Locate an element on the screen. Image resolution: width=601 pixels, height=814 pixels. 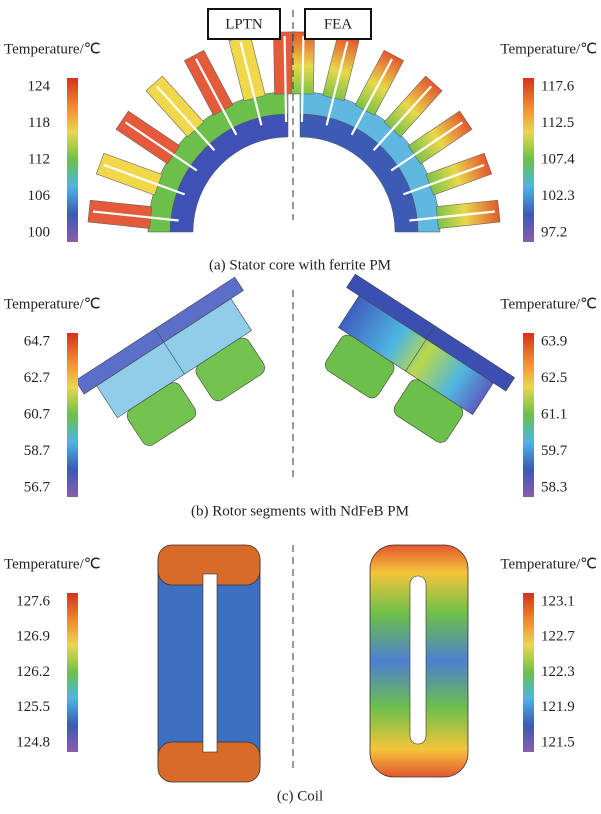
colorbar-tick-label: 121.5 is located at coordinates (558, 742).